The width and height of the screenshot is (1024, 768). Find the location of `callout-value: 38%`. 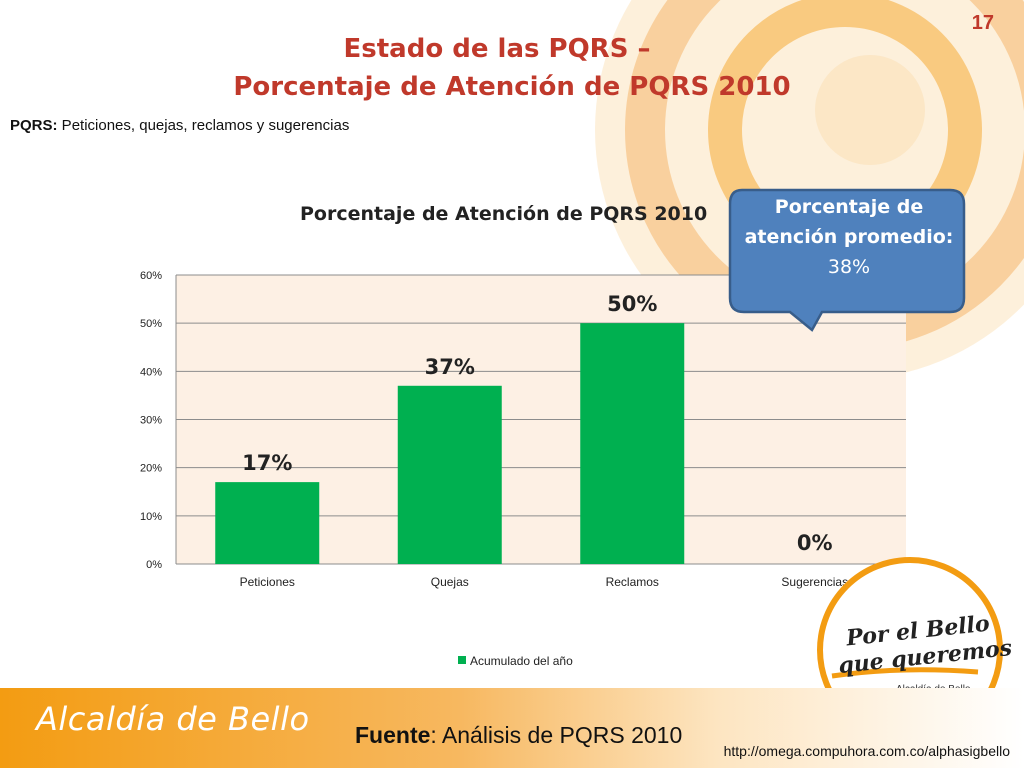

callout-value: 38% is located at coordinates (849, 267).